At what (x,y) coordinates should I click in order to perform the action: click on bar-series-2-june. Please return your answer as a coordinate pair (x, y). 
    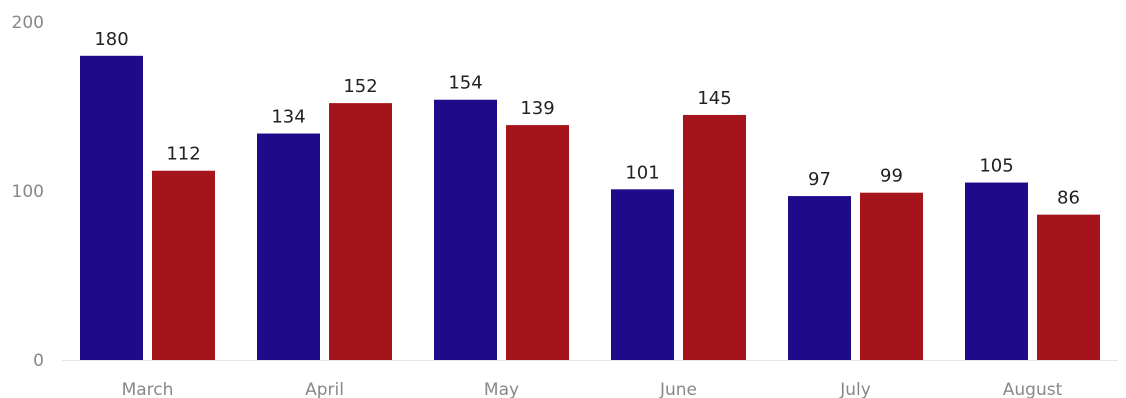
    Looking at the image, I should click on (714, 237).